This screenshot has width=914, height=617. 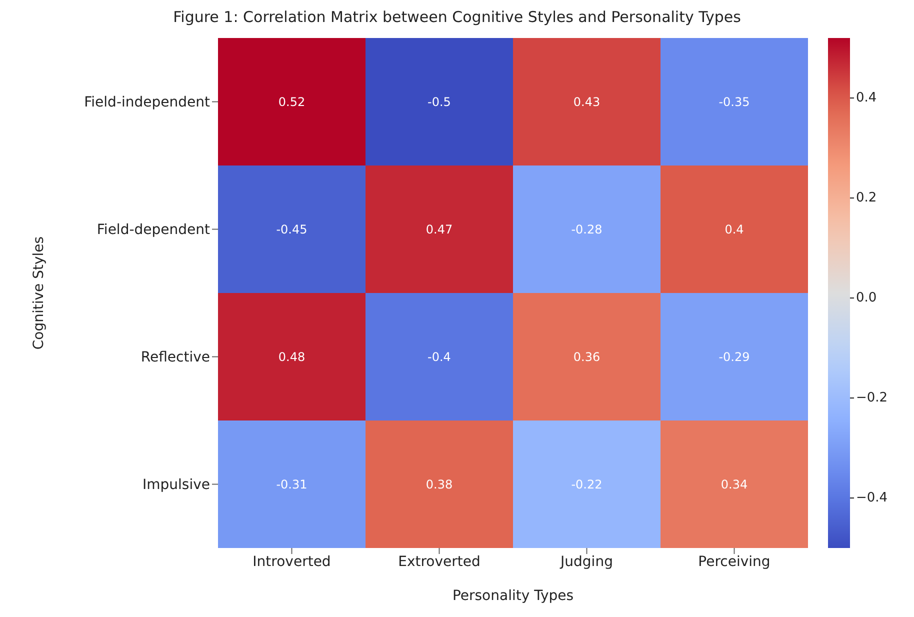 I want to click on x-tick-label: Extroverted, so click(x=439, y=562).